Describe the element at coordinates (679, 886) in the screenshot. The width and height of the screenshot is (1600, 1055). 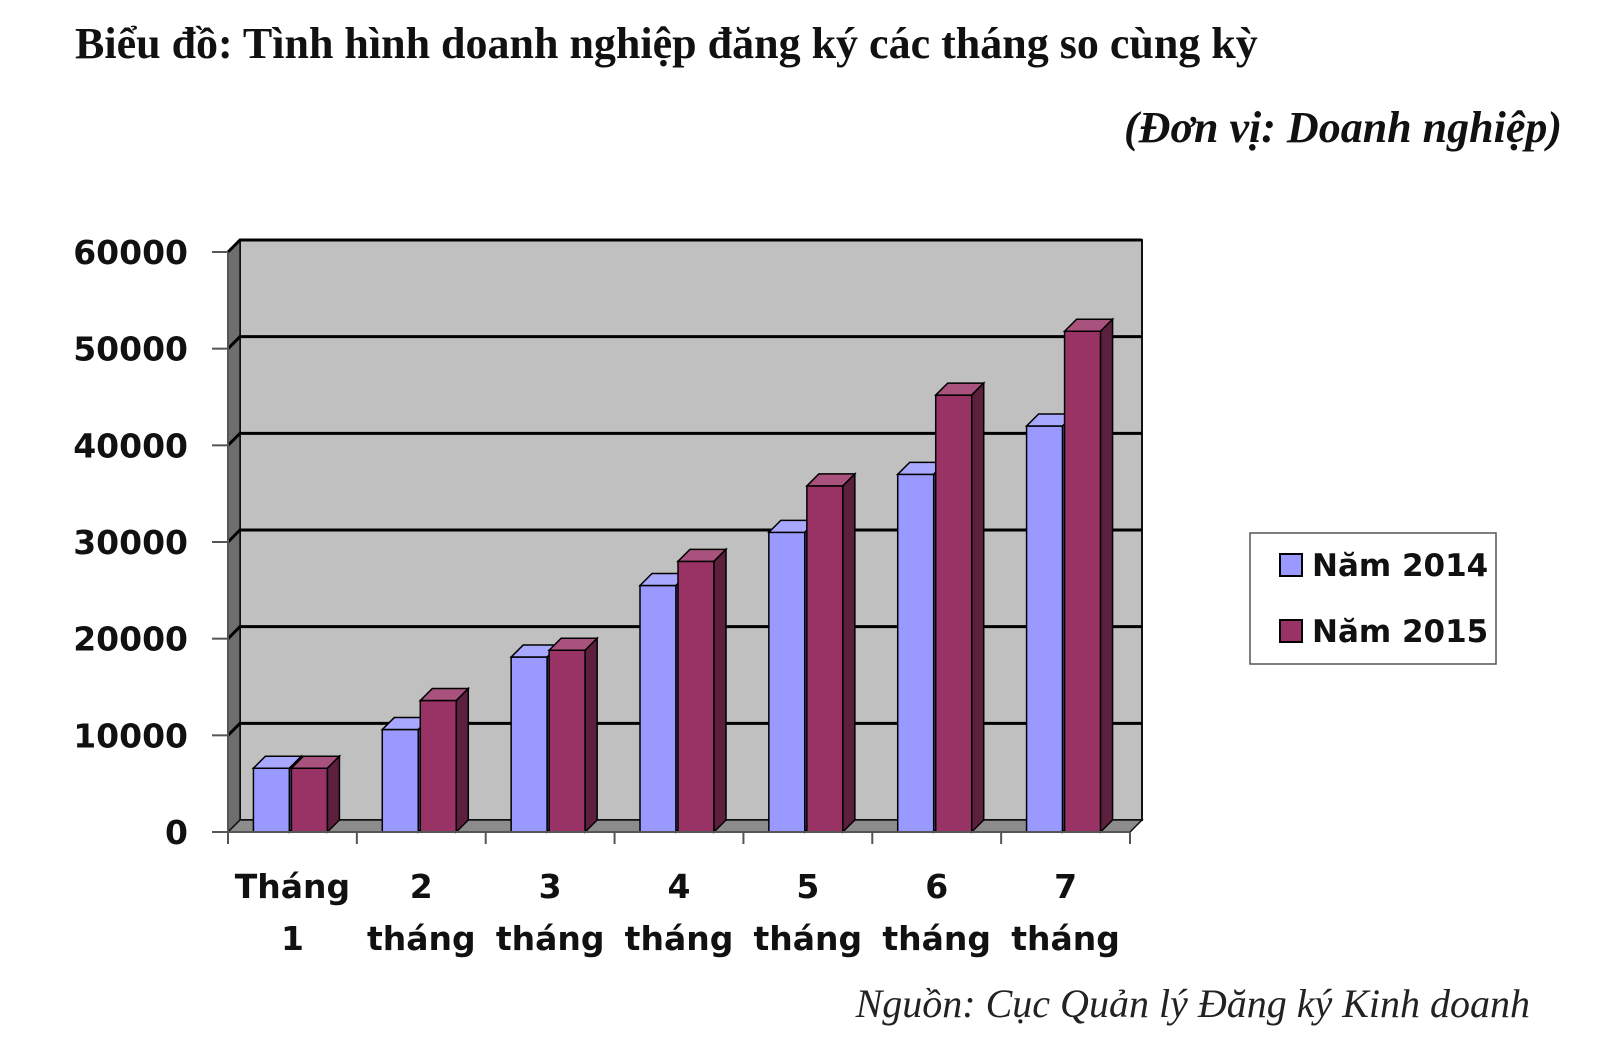
I see `x-category-label-line: 4` at that location.